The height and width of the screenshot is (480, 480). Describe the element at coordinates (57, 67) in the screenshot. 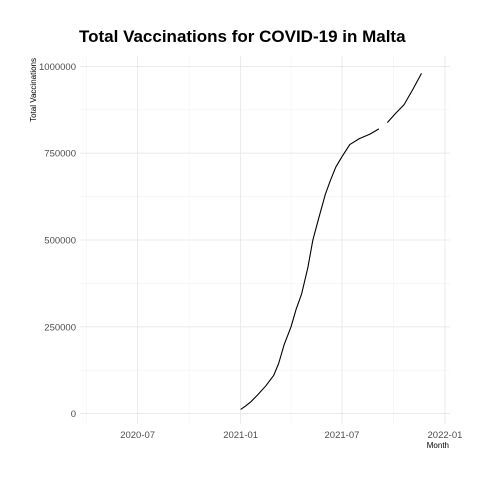

I see `y-tick-label: 1000000` at that location.